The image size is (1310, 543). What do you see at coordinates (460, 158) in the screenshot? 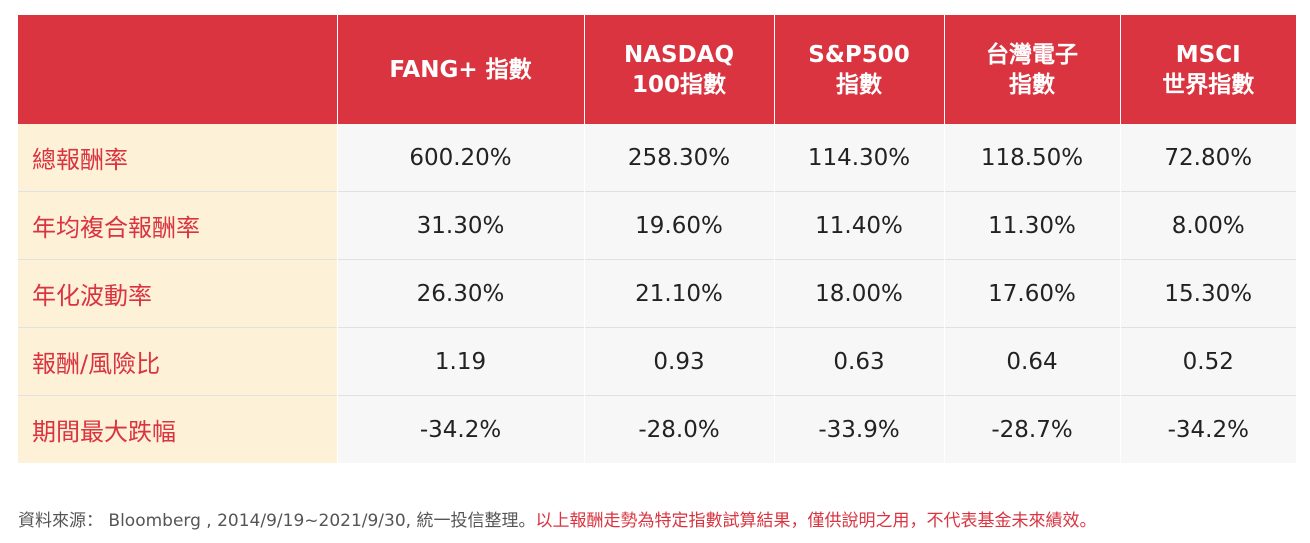
I see `table-cell: 600.20%` at bounding box center [460, 158].